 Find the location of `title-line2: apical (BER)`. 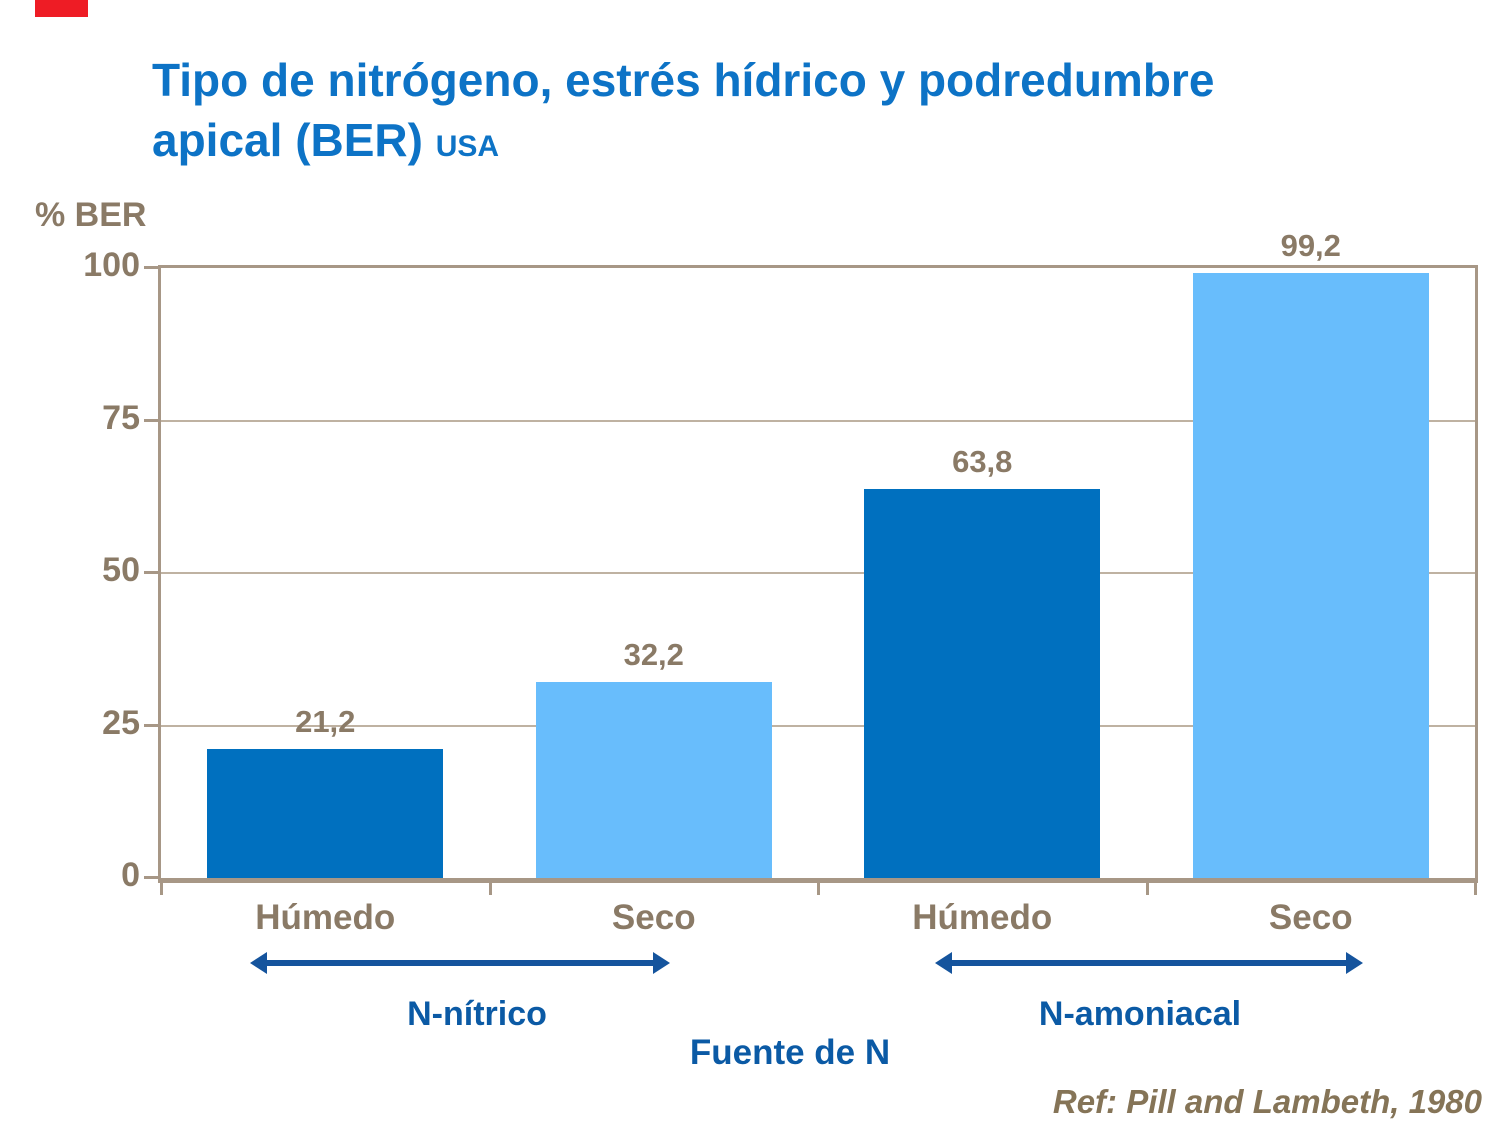

title-line2: apical (BER) is located at coordinates (287, 140).